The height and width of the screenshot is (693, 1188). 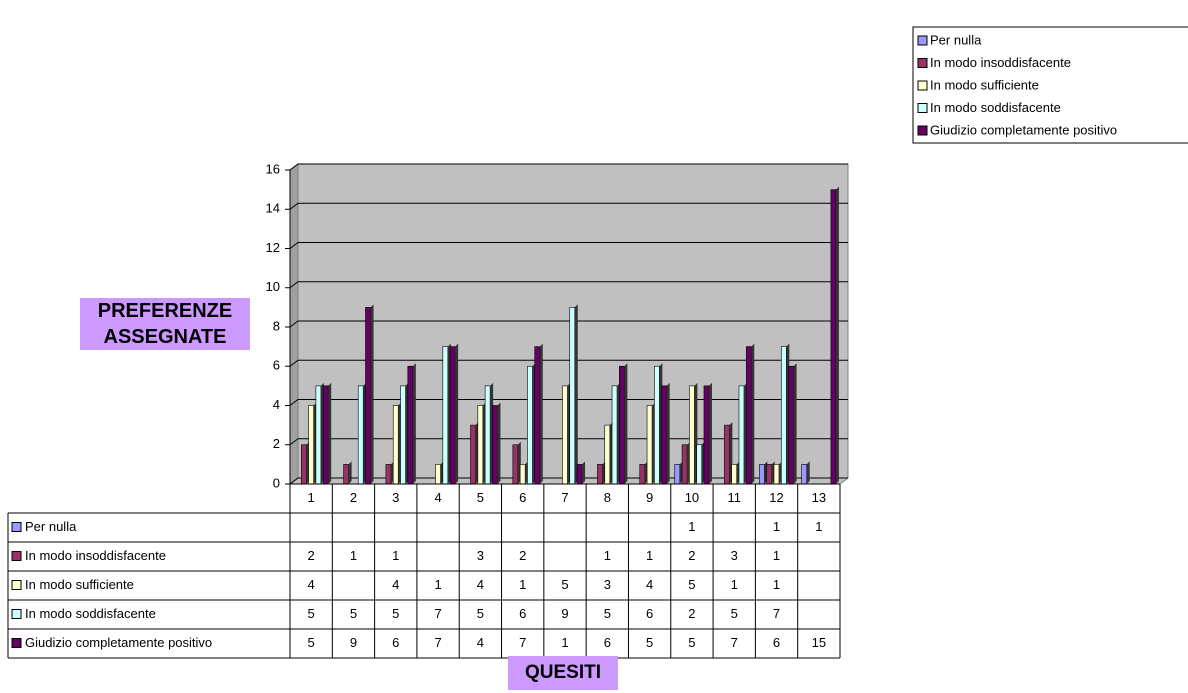 What do you see at coordinates (1050, 85) in the screenshot?
I see `legend-box` at bounding box center [1050, 85].